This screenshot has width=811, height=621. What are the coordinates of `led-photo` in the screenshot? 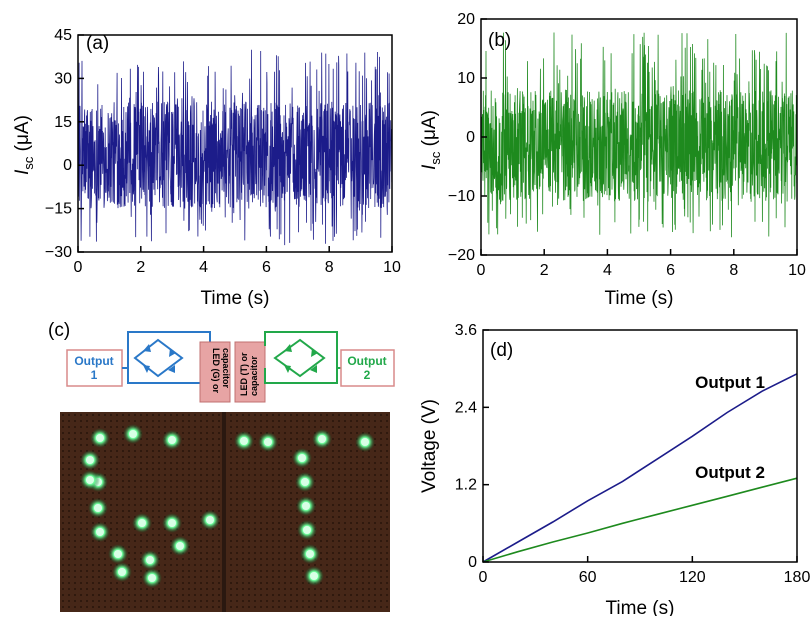 It's located at (225, 512).